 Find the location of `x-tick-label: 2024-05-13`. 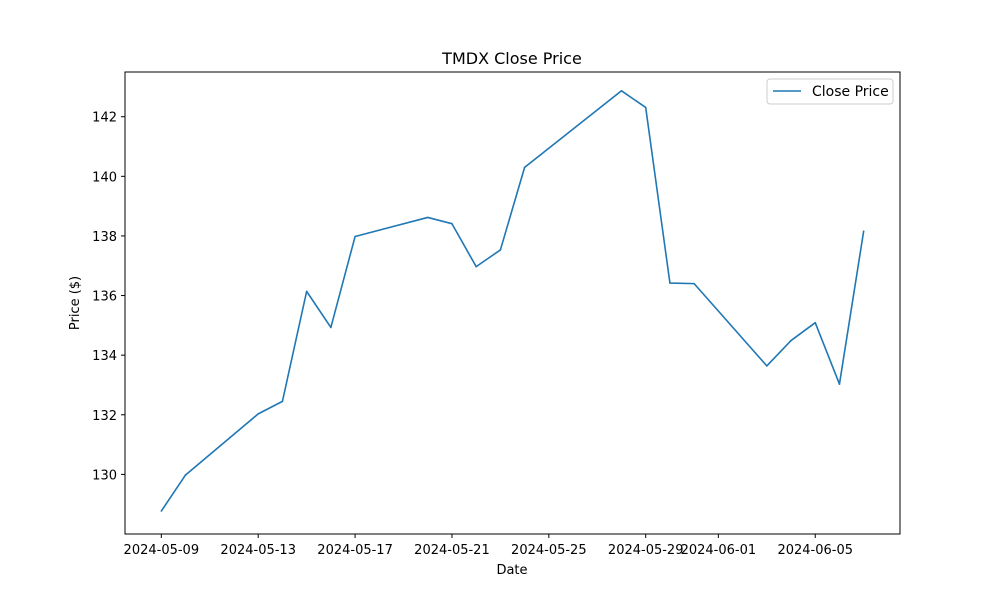

x-tick-label: 2024-05-13 is located at coordinates (258, 550).